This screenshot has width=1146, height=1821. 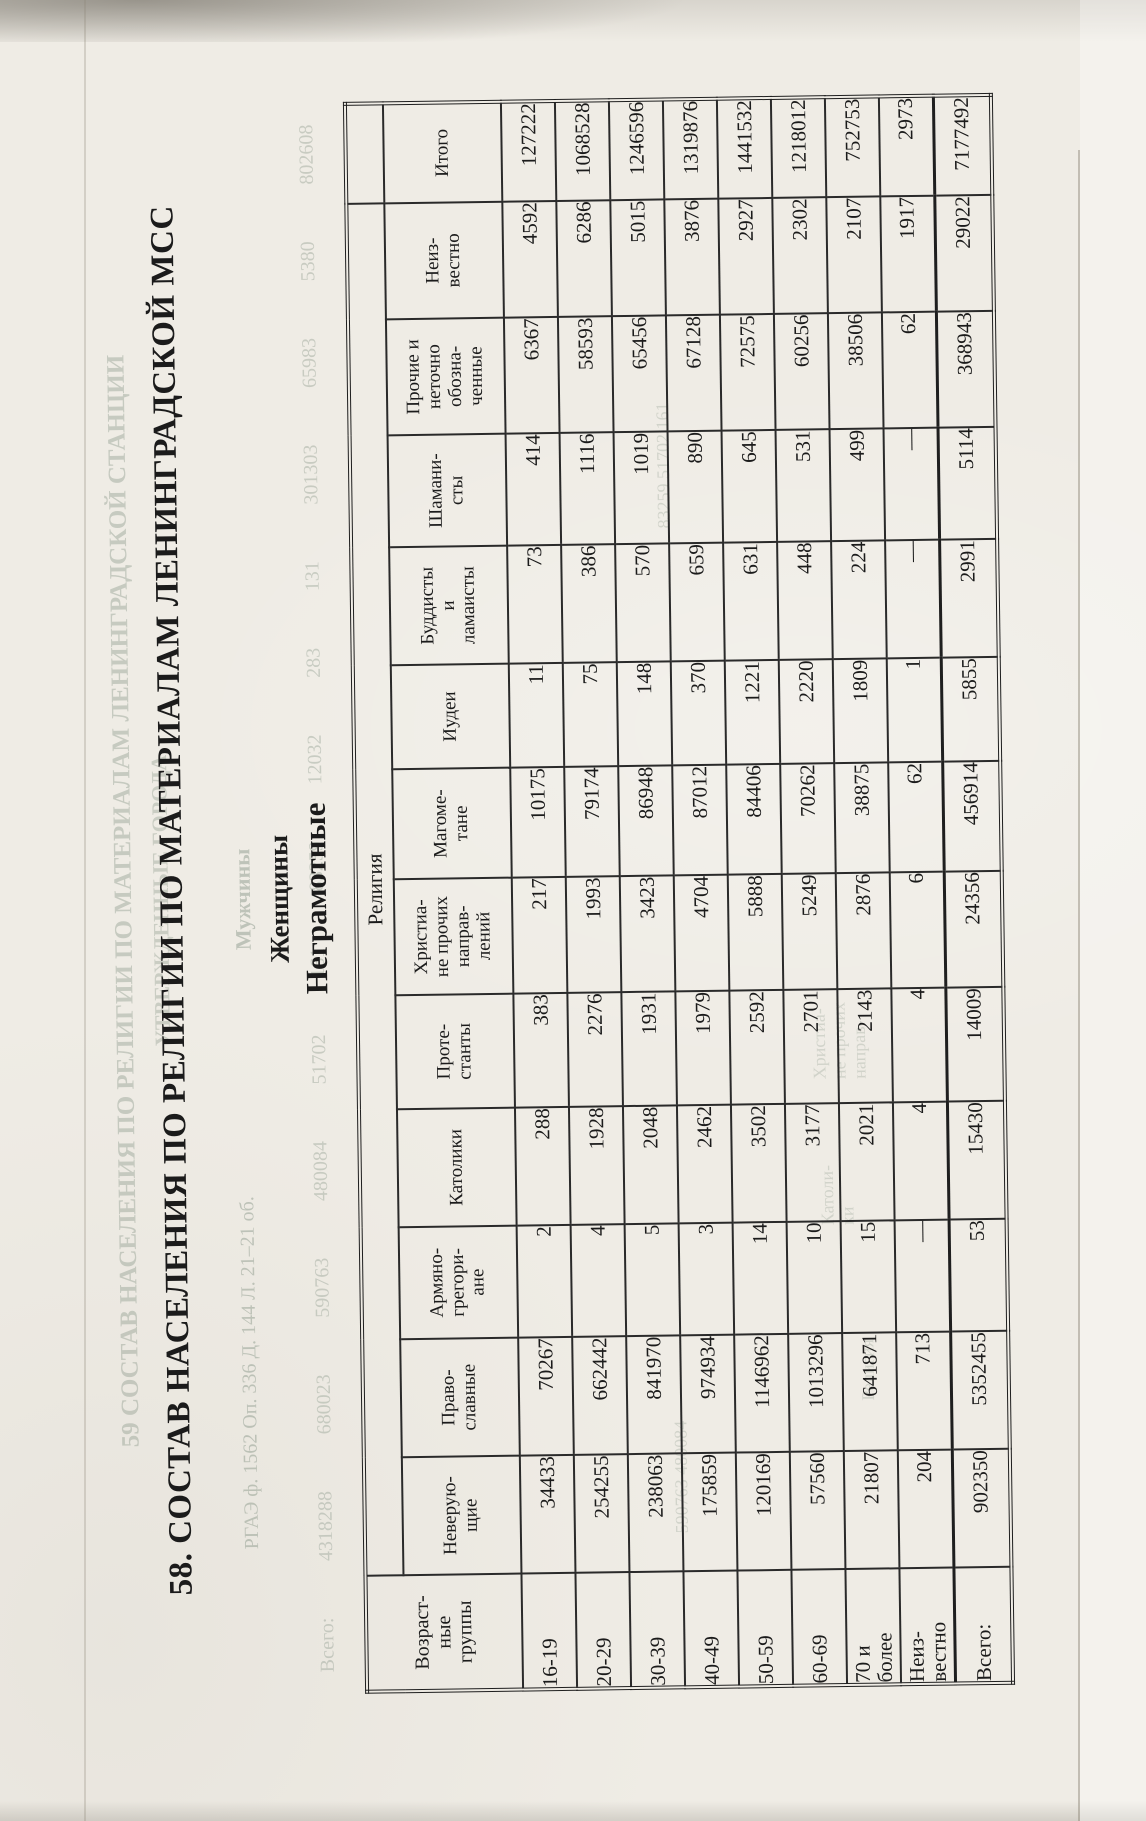 What do you see at coordinates (758, 1163) in the screenshot?
I see `data-cell: 3502` at bounding box center [758, 1163].